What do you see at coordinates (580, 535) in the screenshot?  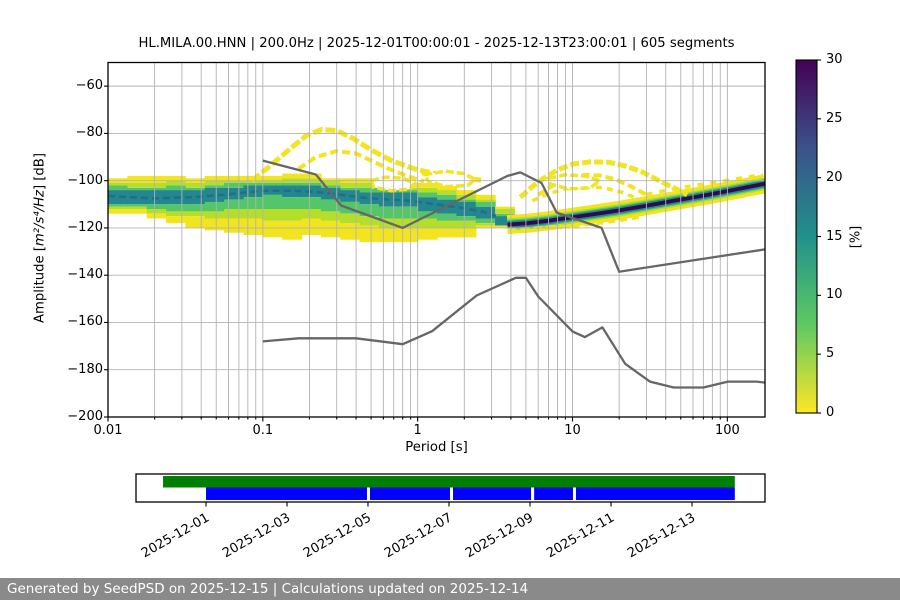 I see `timeline-date-label: 2025-12-11` at bounding box center [580, 535].